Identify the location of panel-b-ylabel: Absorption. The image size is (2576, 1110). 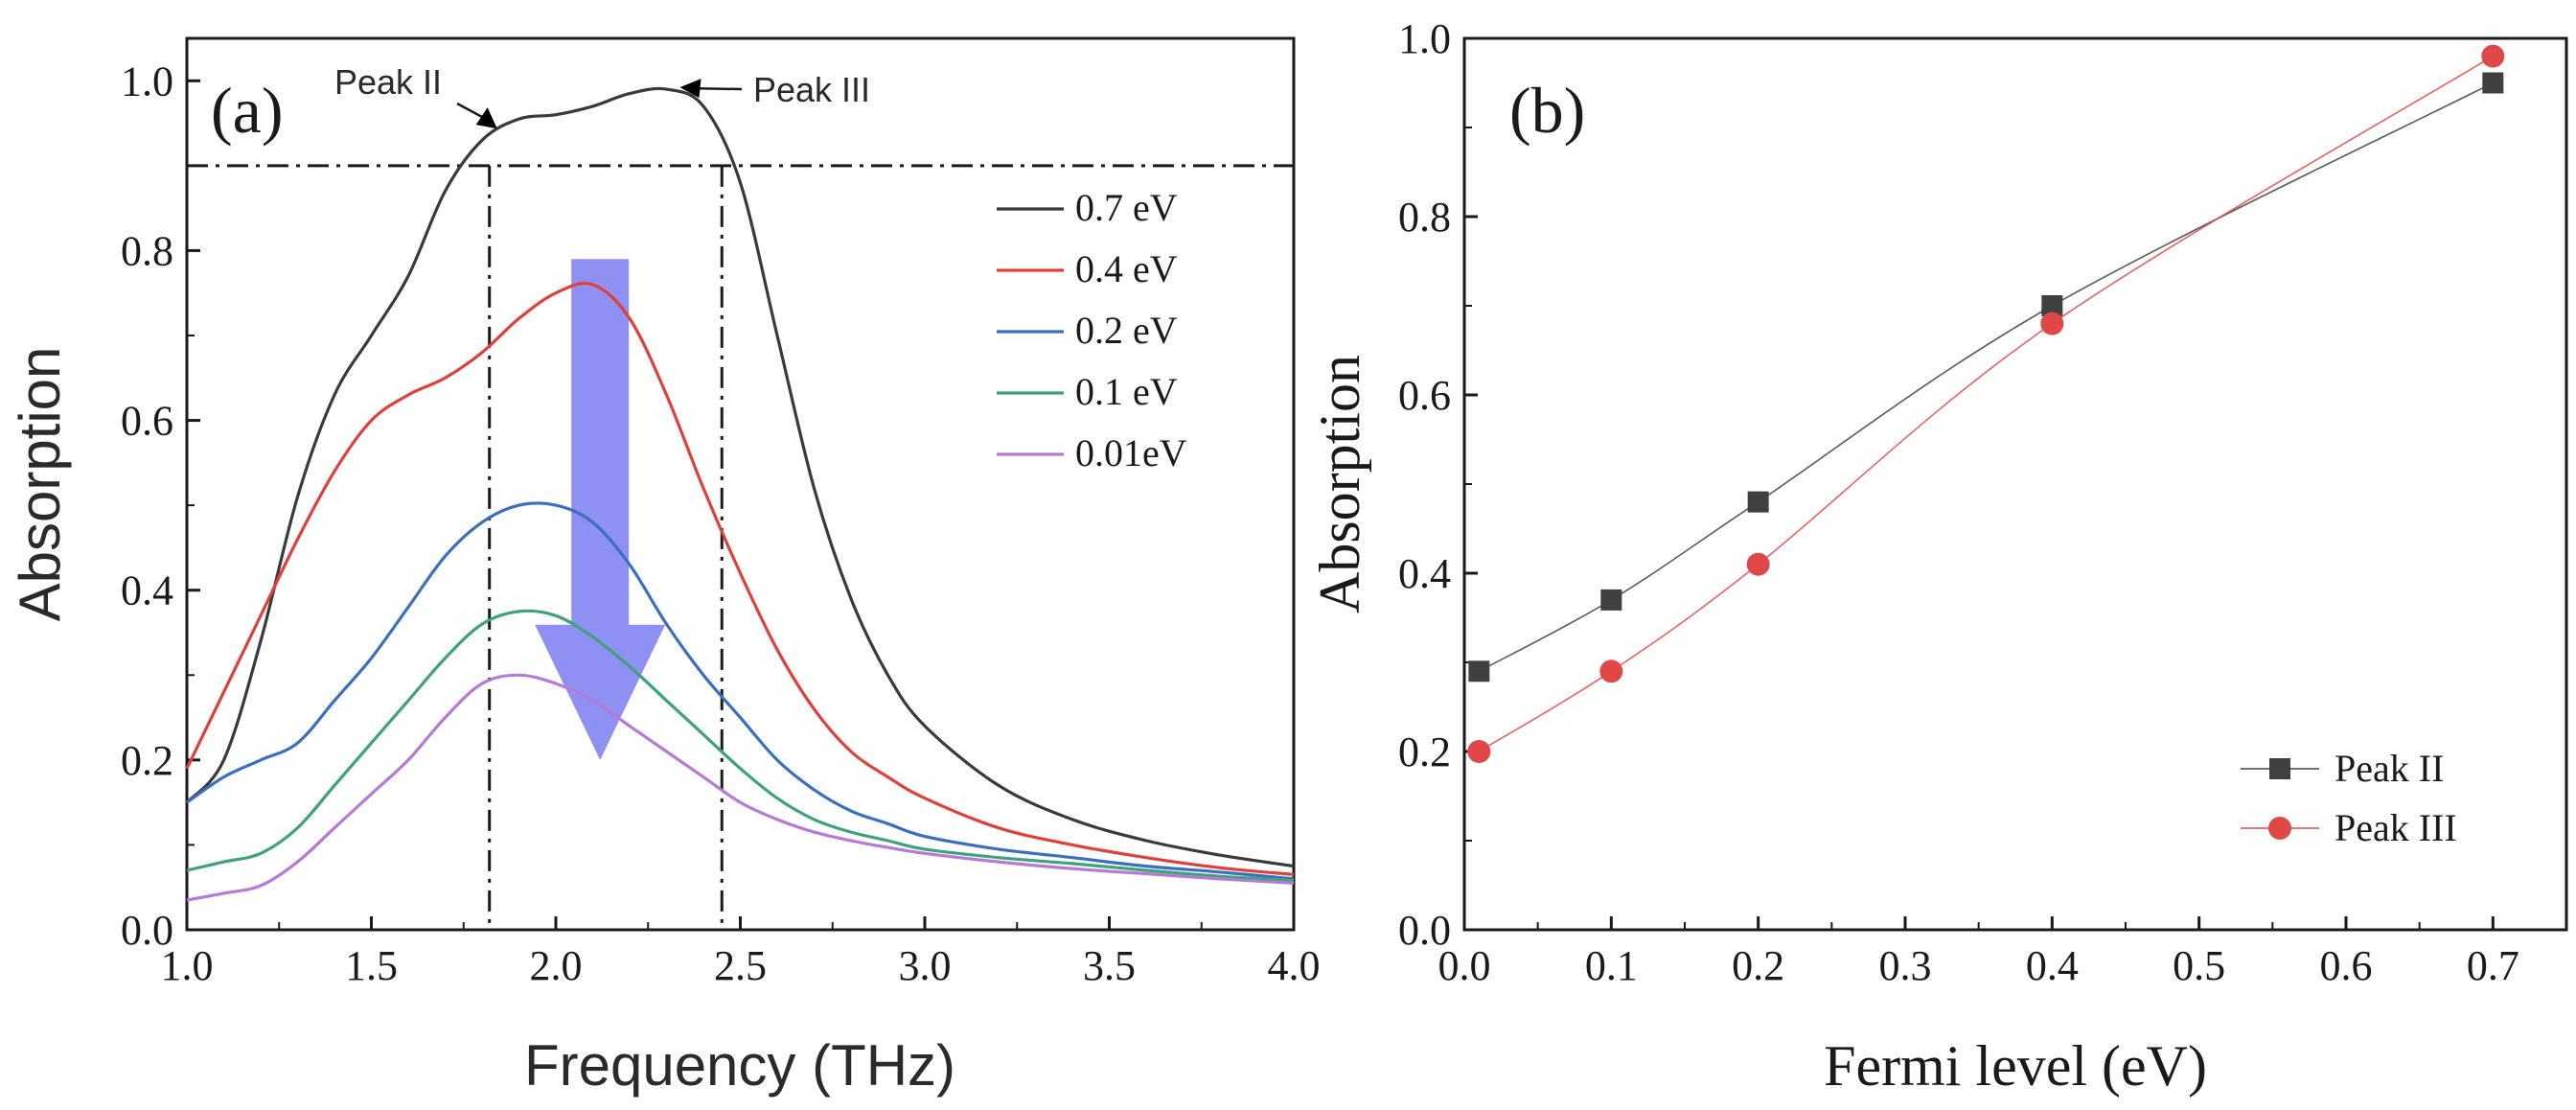
(1339, 484).